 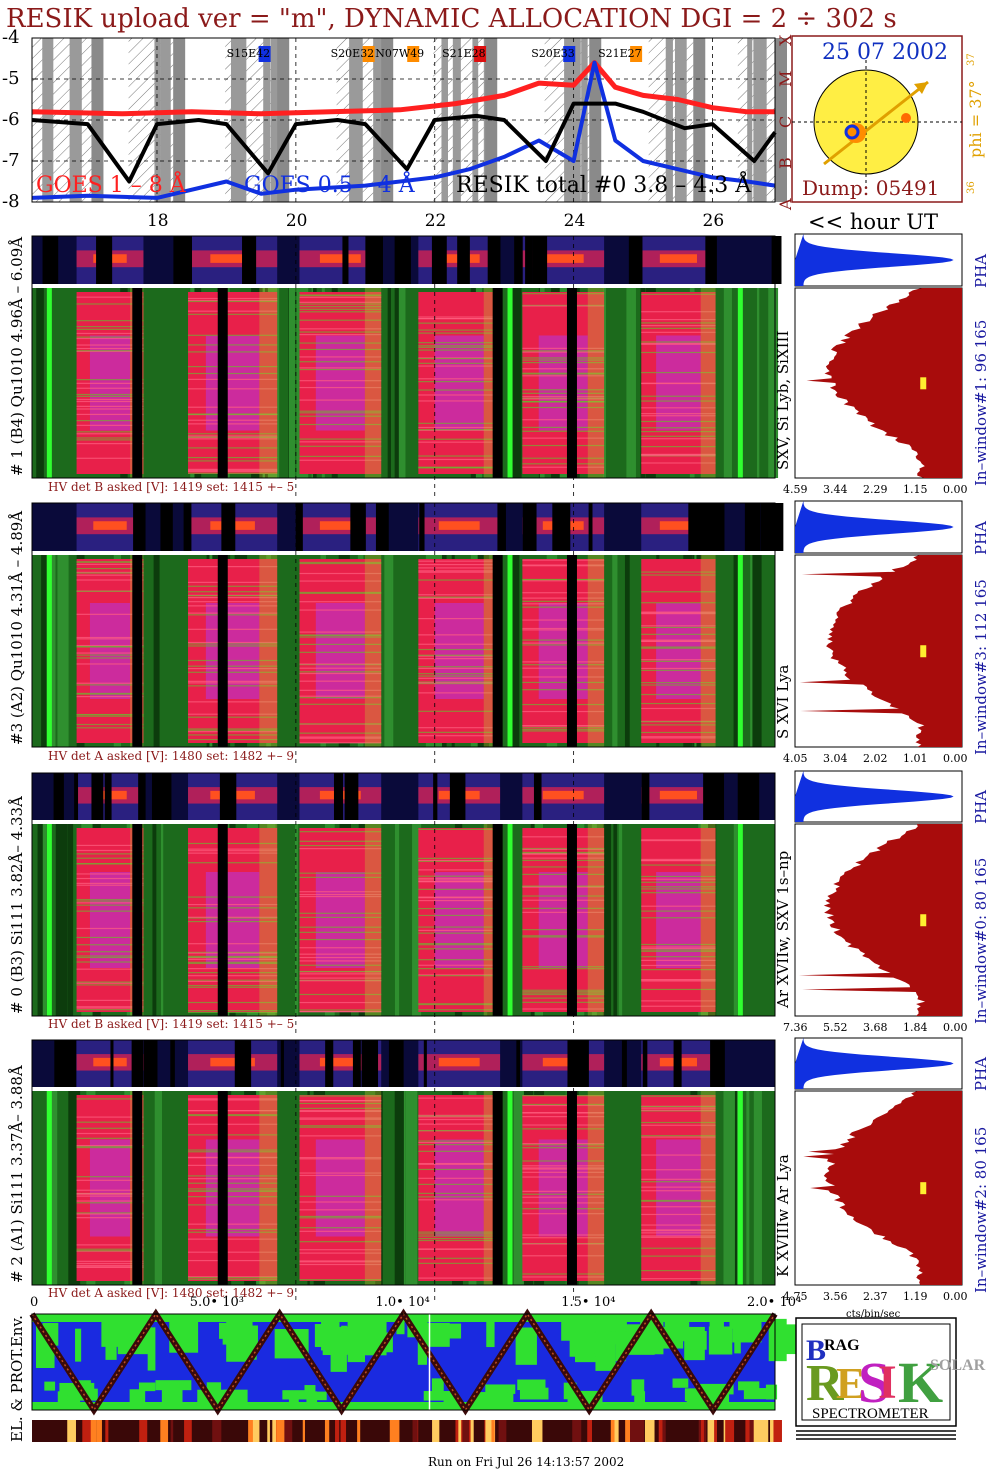 What do you see at coordinates (11, 37) in the screenshot?
I see `goes-y-tick: -4` at bounding box center [11, 37].